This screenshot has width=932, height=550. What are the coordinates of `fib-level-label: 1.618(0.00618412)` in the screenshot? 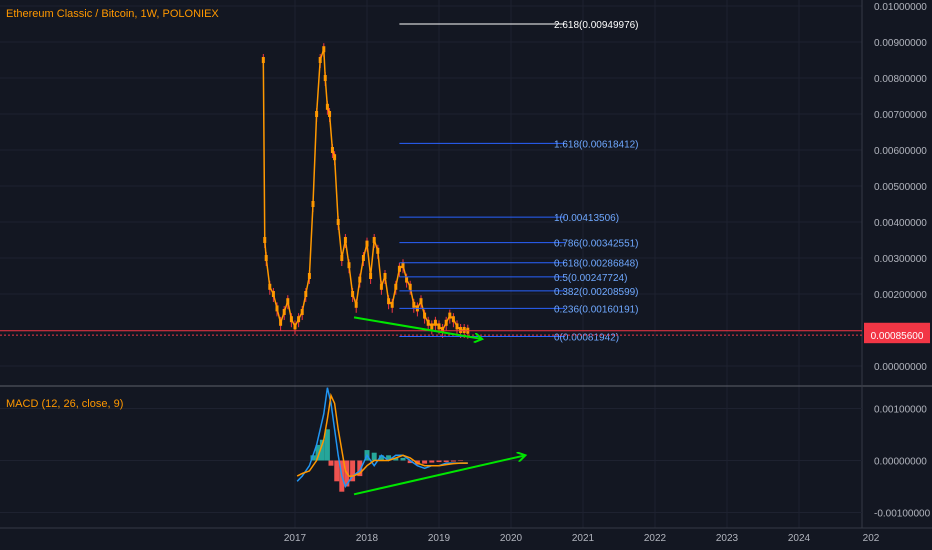 It's located at (596, 144).